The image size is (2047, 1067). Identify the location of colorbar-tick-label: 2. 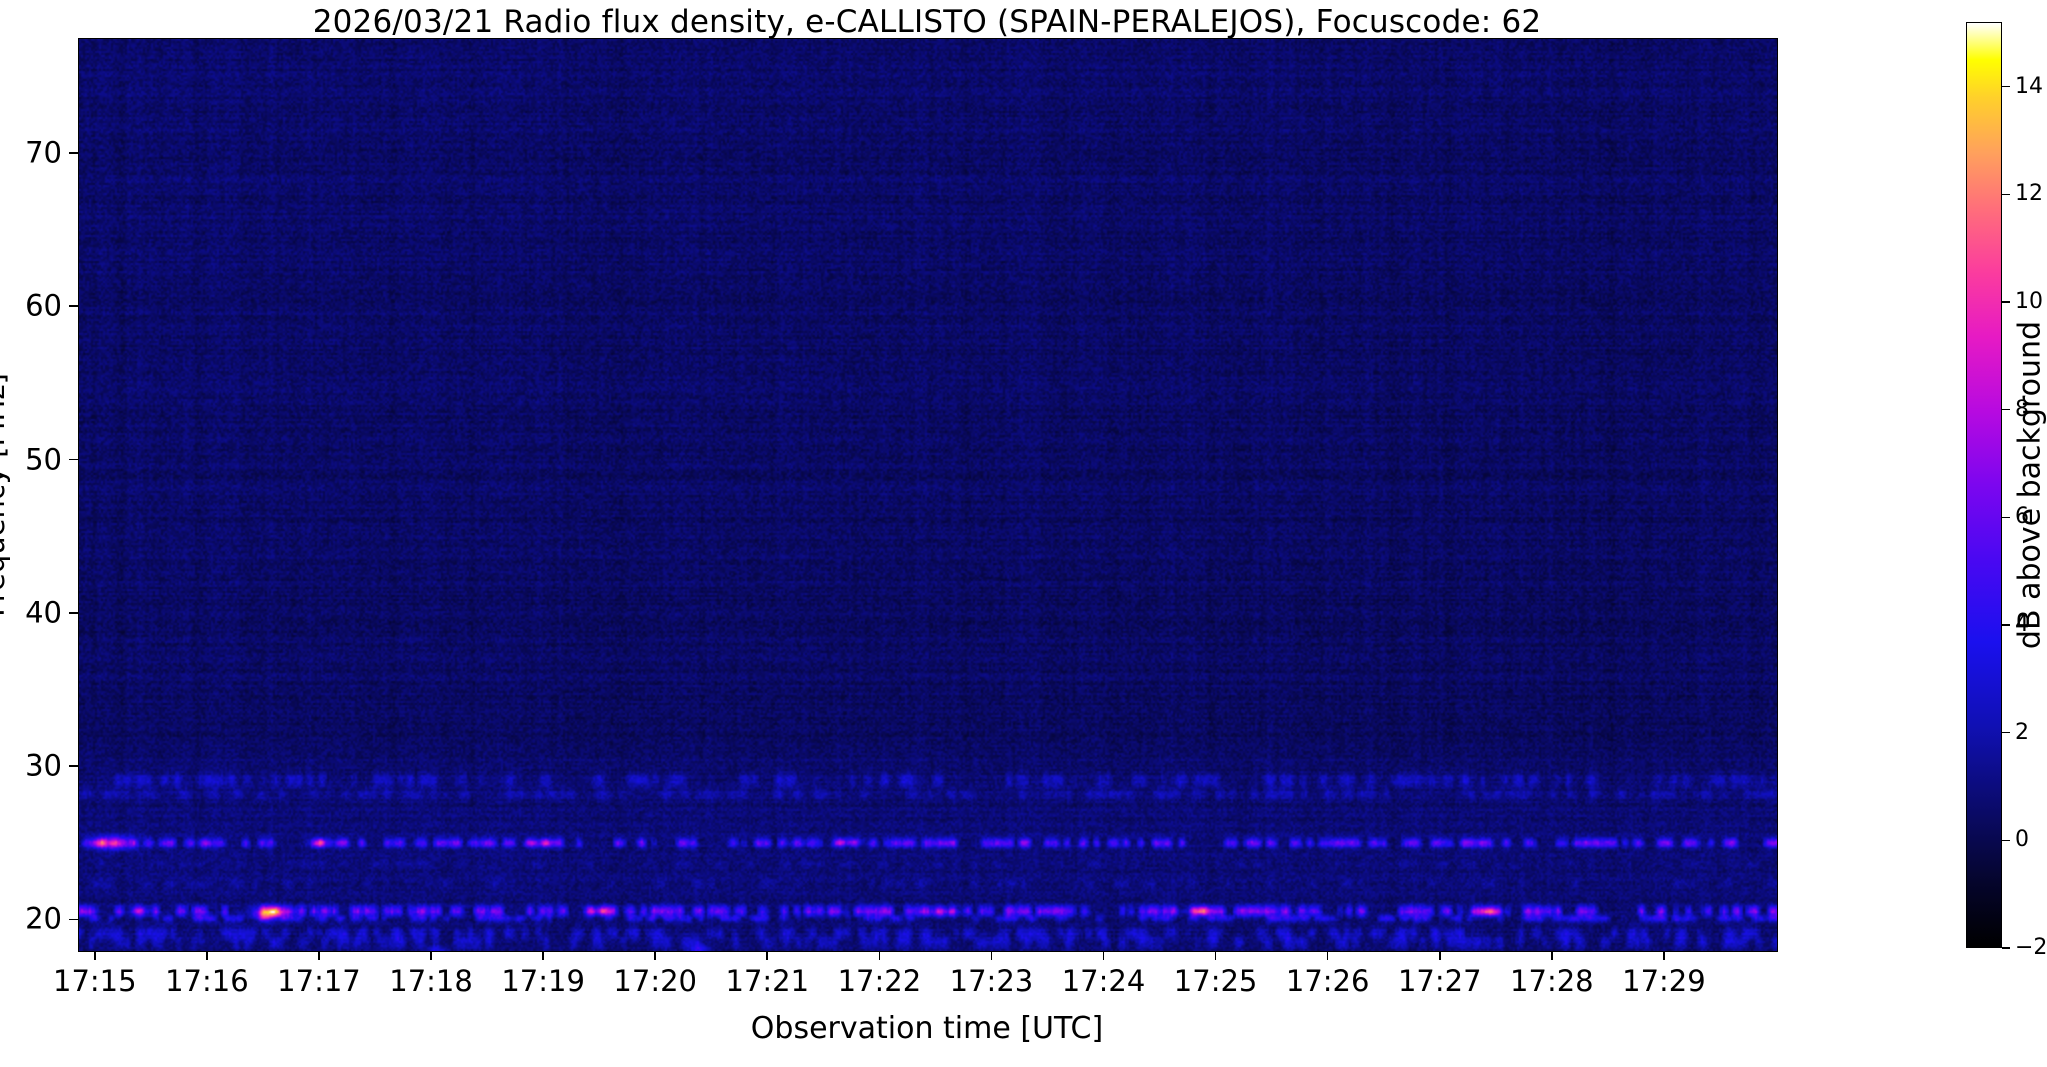
(2022, 732).